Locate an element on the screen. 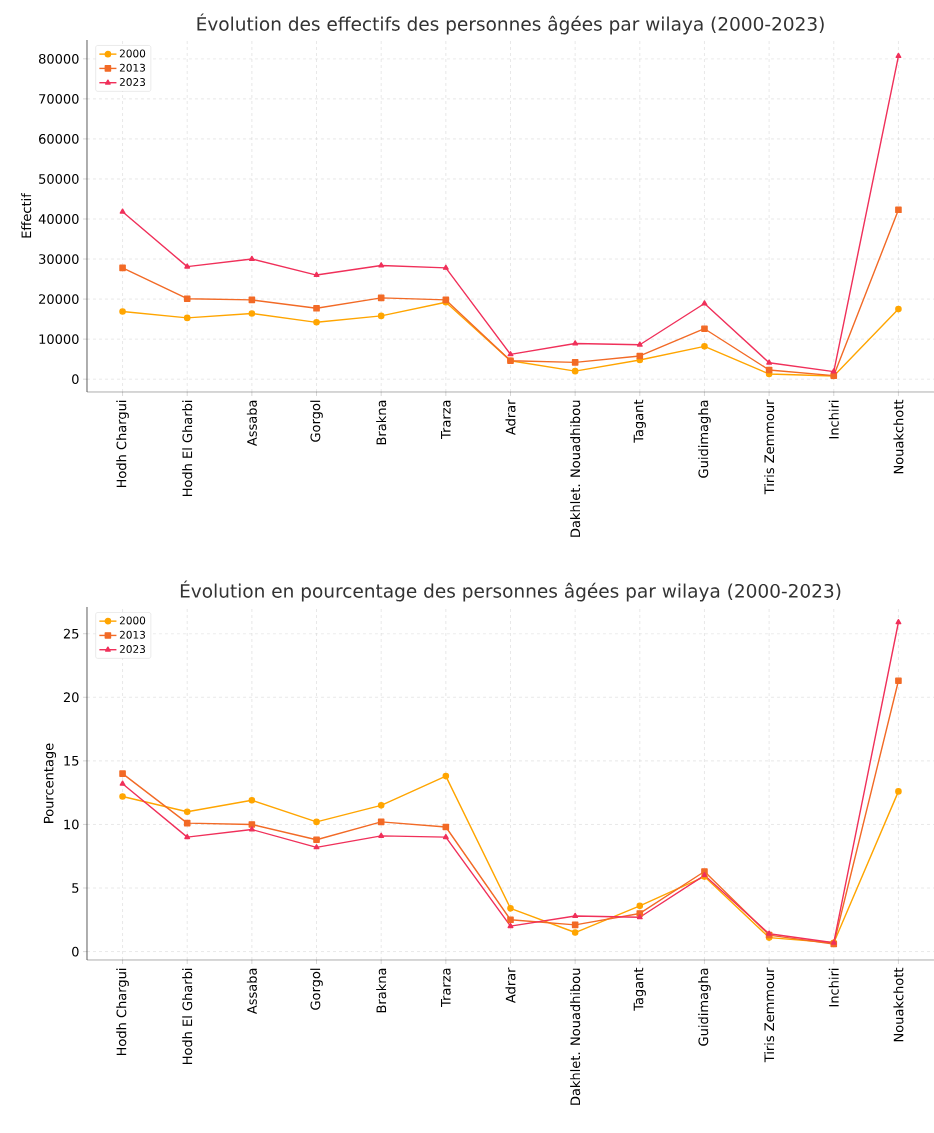  y-axis-title: Pourcentage is located at coordinates (50, 783).